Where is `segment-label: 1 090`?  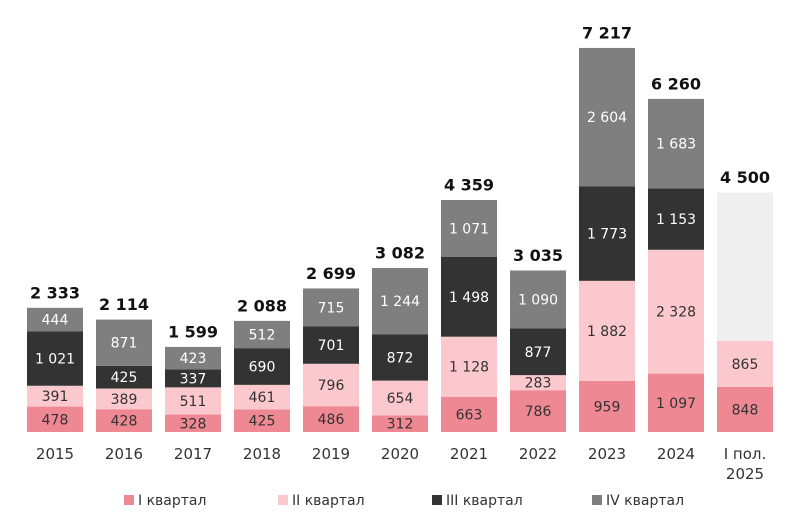
segment-label: 1 090 is located at coordinates (538, 300).